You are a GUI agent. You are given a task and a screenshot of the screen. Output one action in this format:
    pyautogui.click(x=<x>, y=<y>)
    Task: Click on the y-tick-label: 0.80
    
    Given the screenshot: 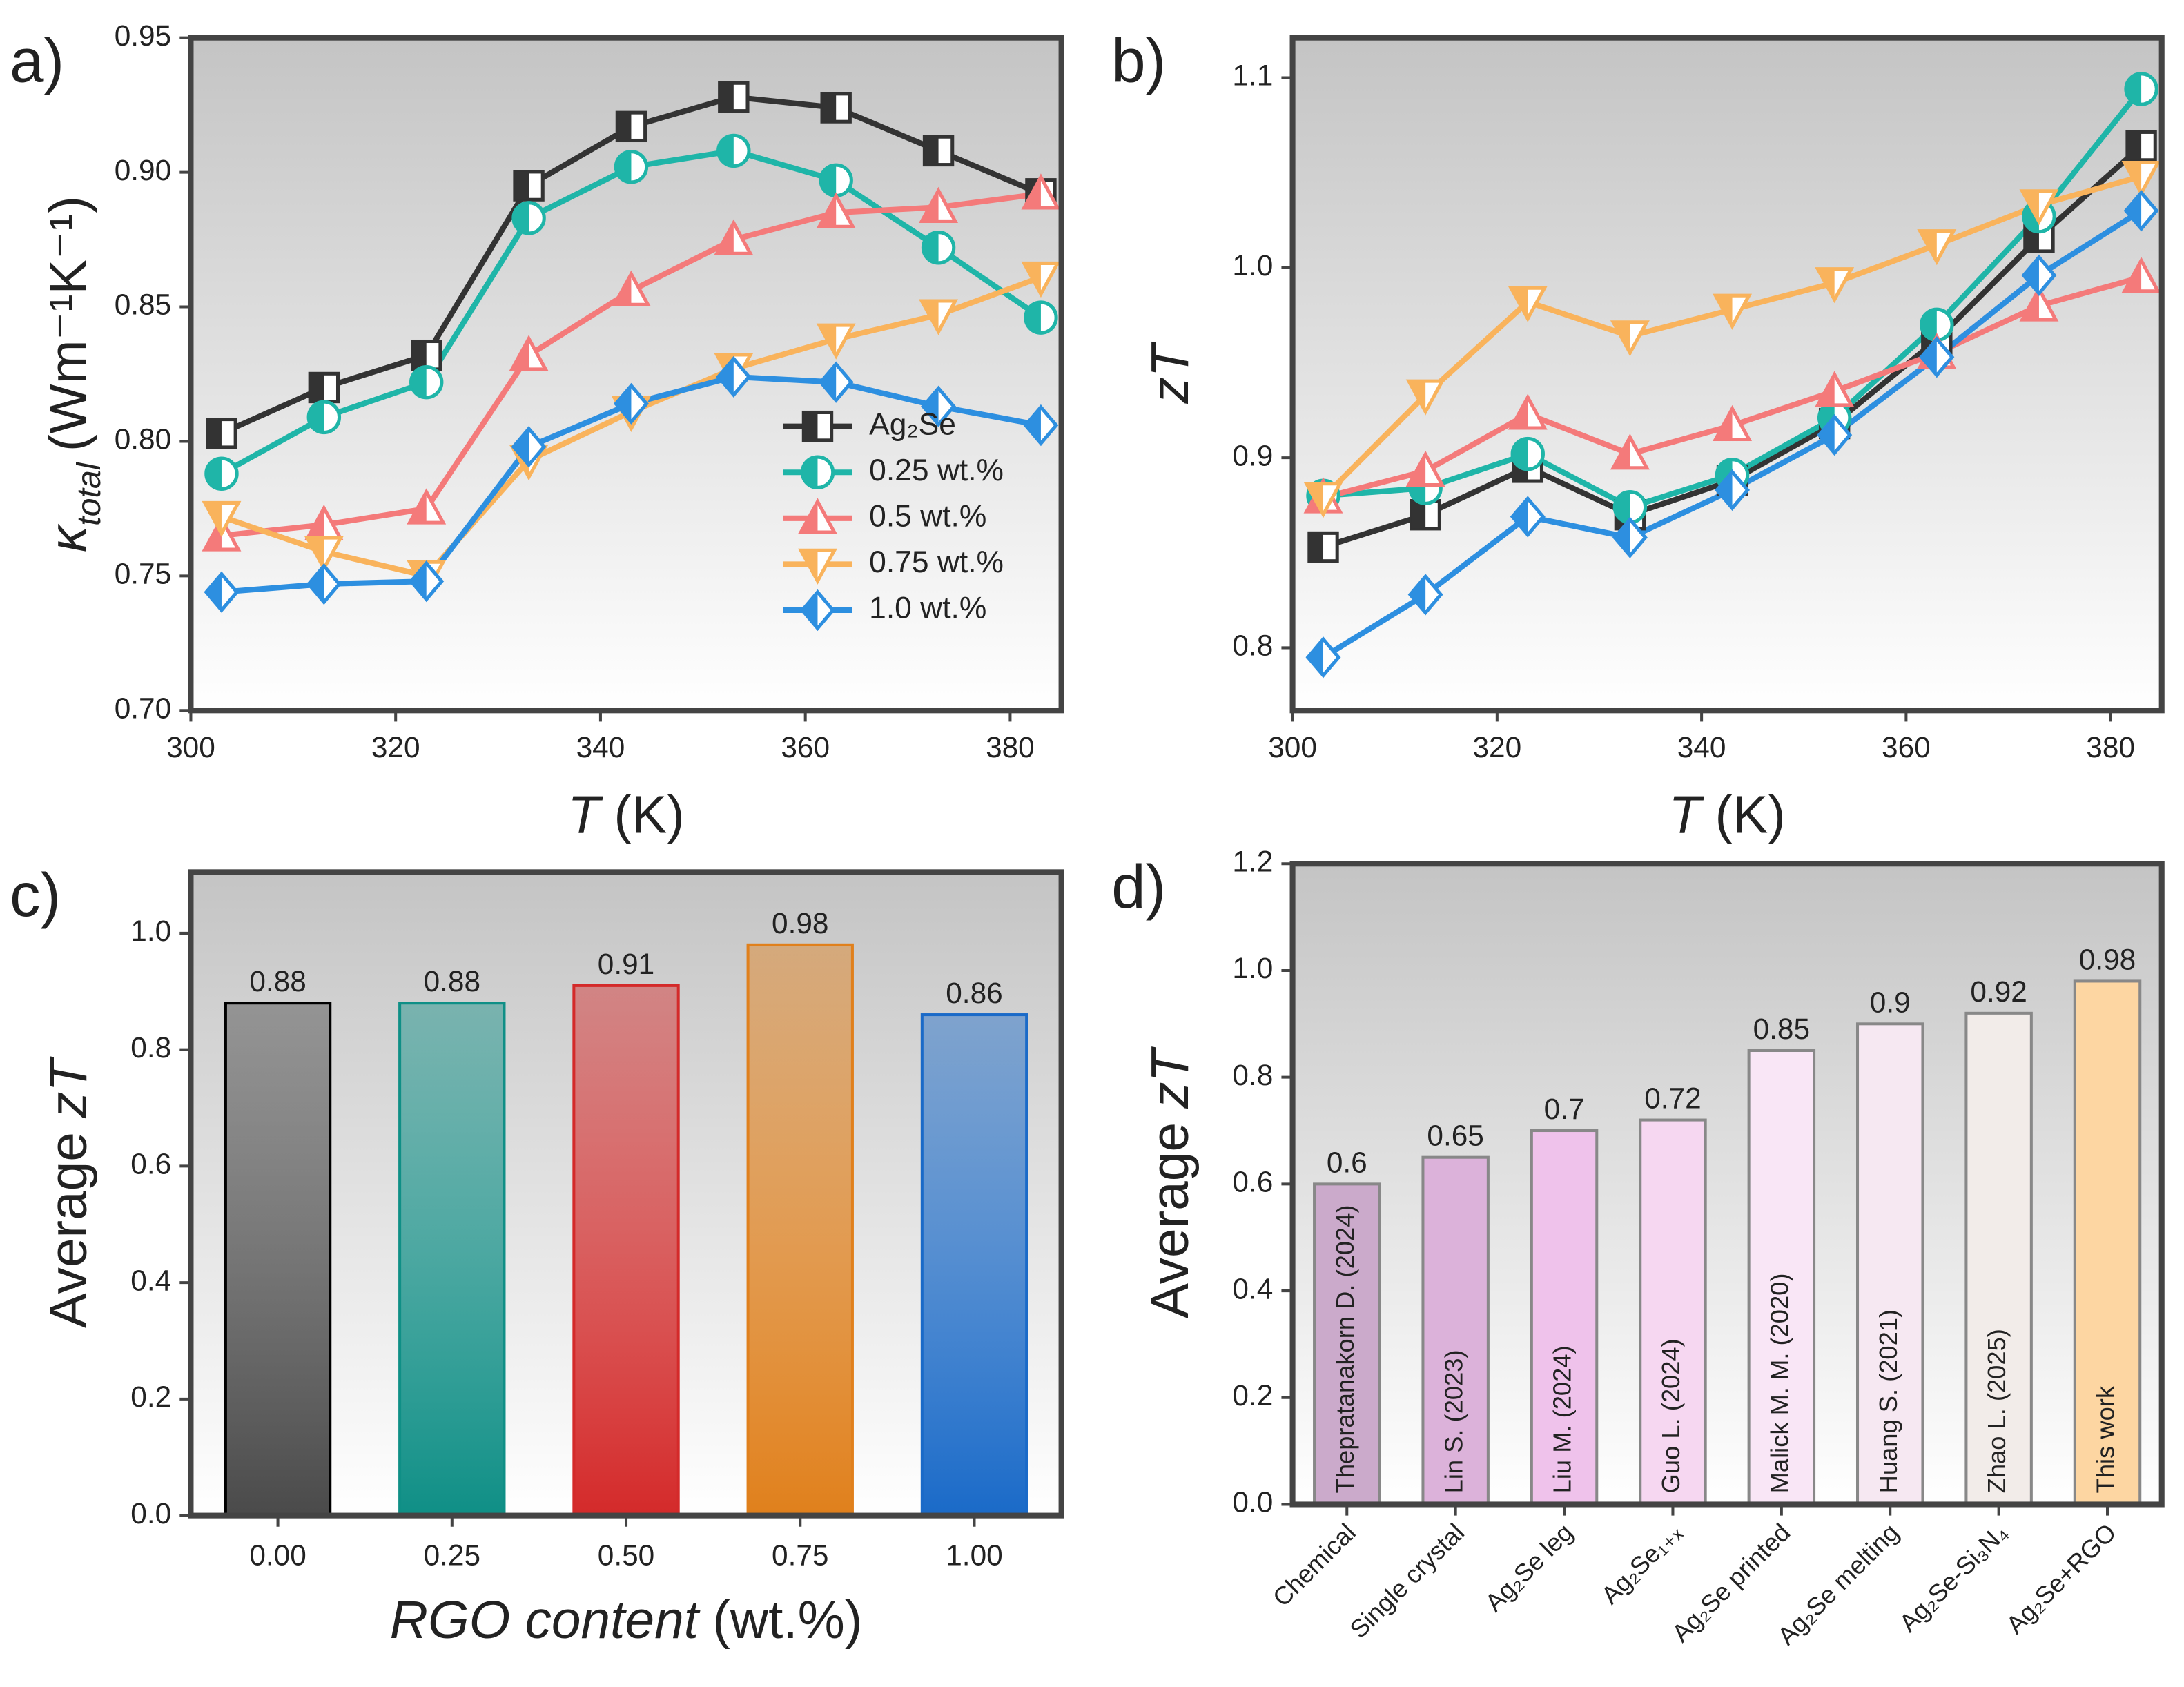 What is the action you would take?
    pyautogui.click(x=143, y=439)
    